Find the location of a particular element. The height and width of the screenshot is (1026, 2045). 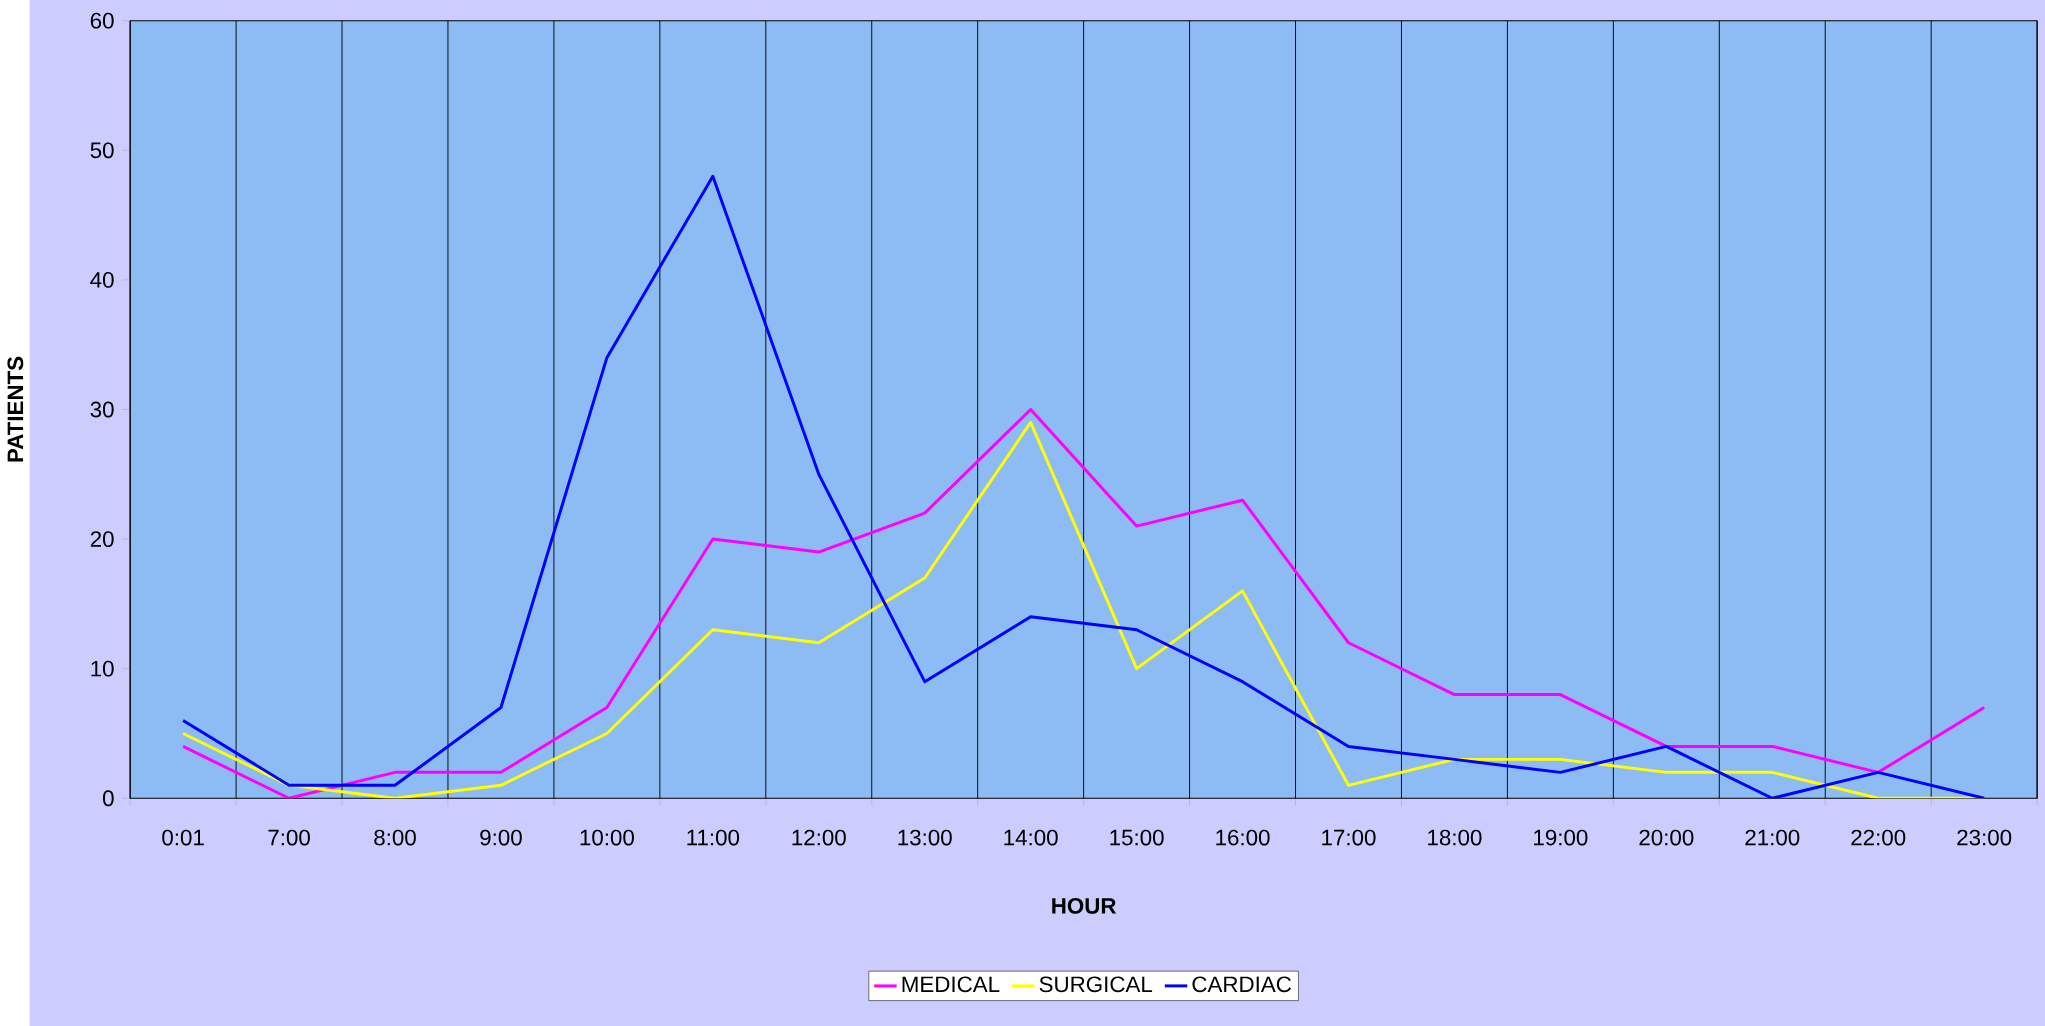

y-tick-label: 10 is located at coordinates (102, 668).